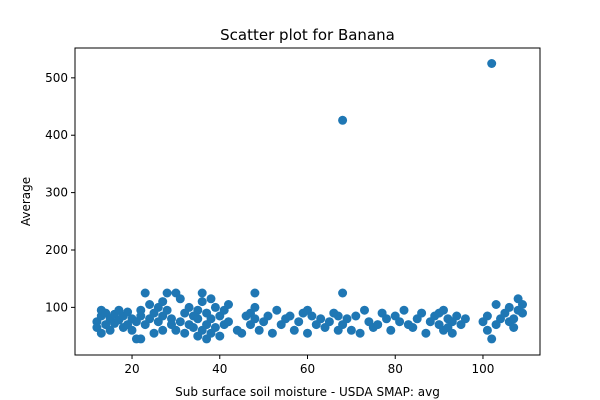  Describe the element at coordinates (395, 369) in the screenshot. I see `x-tick-label: 80` at that location.